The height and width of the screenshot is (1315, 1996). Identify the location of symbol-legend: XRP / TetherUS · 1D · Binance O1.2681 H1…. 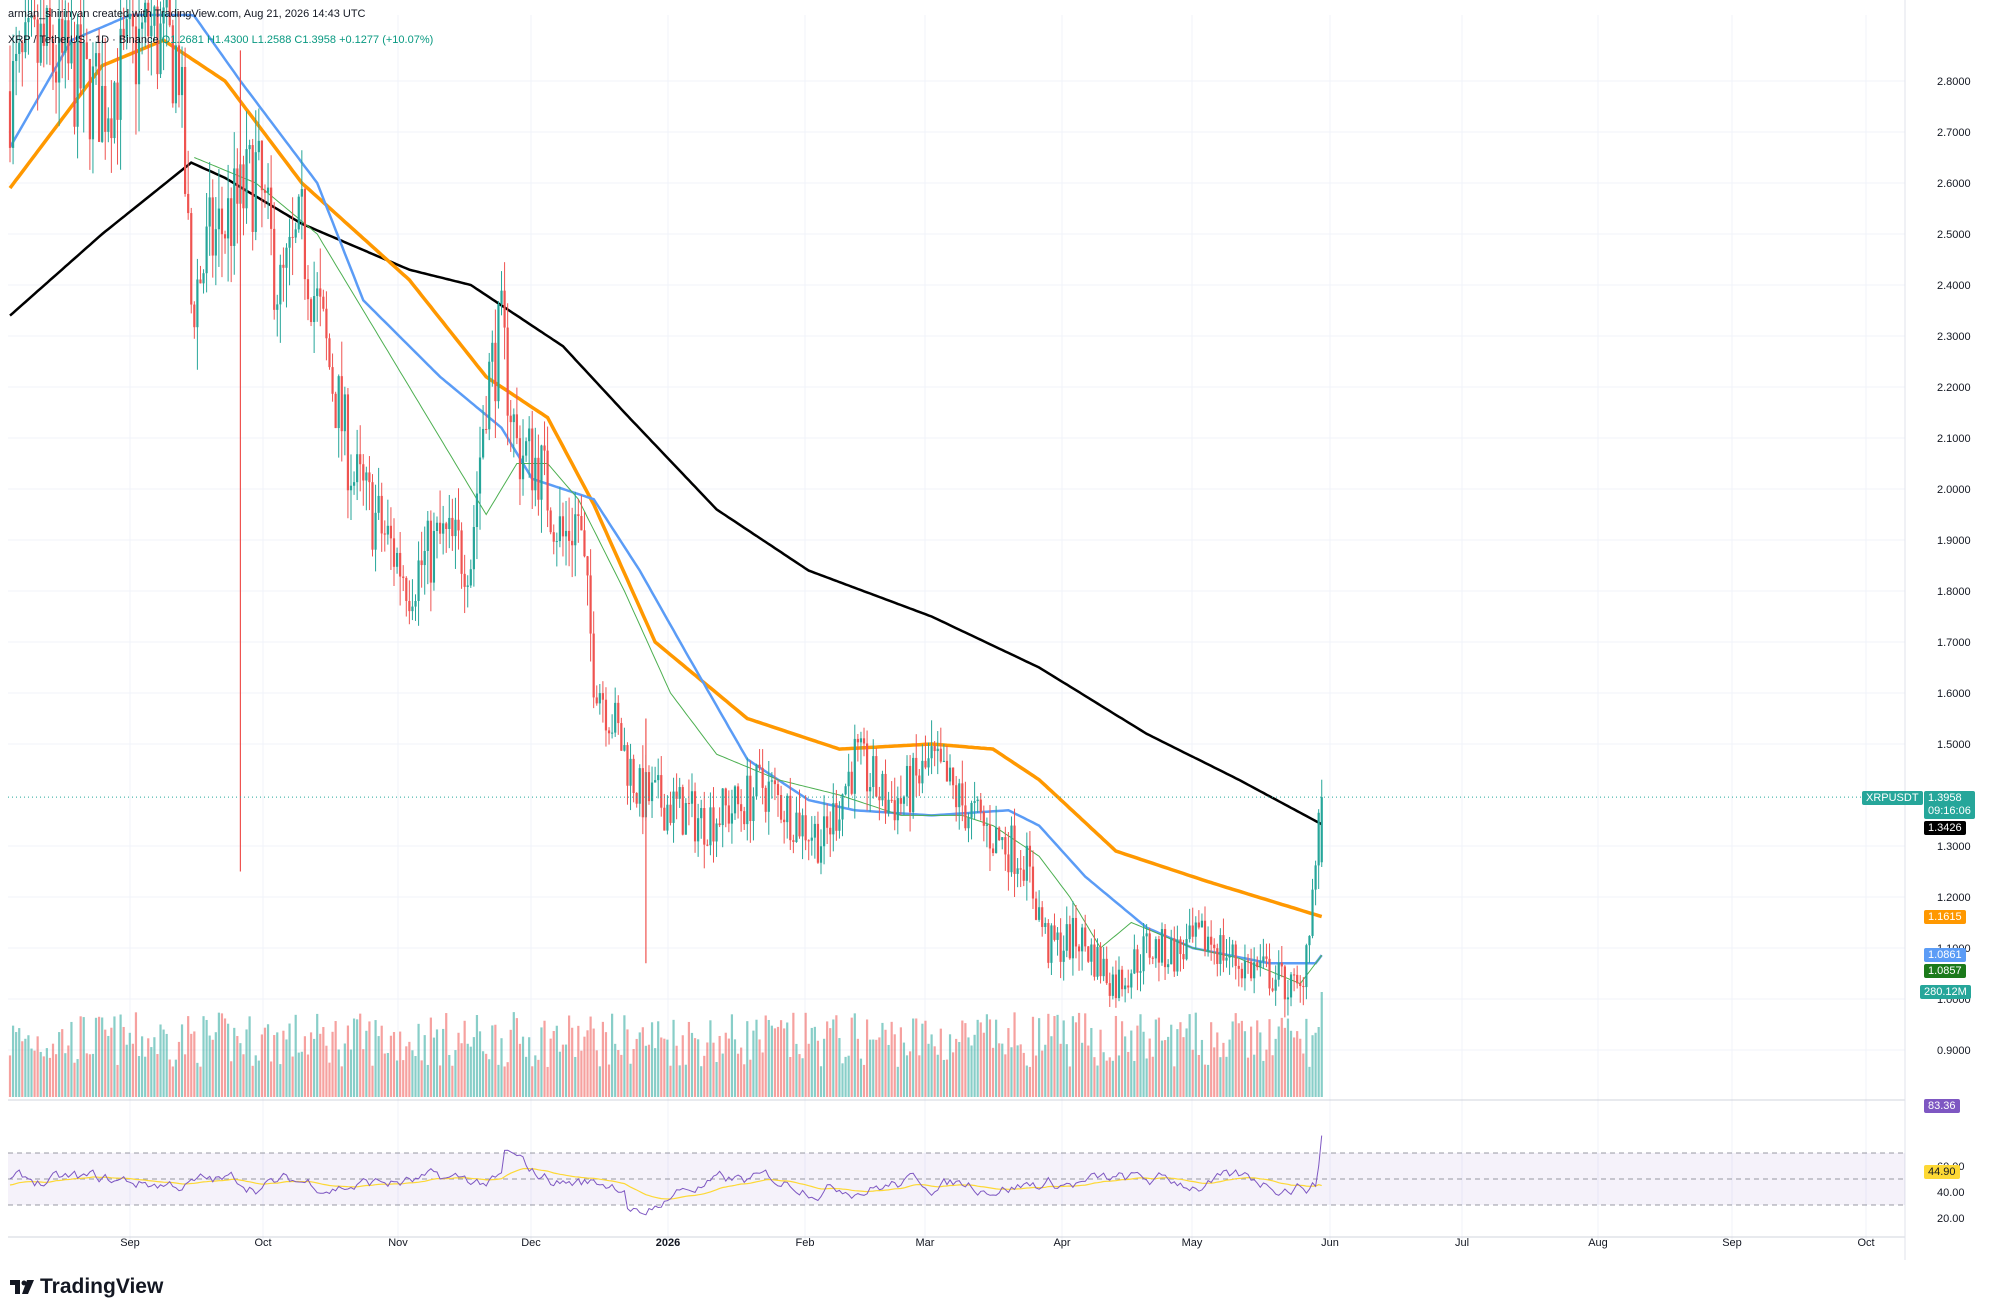
(220, 40).